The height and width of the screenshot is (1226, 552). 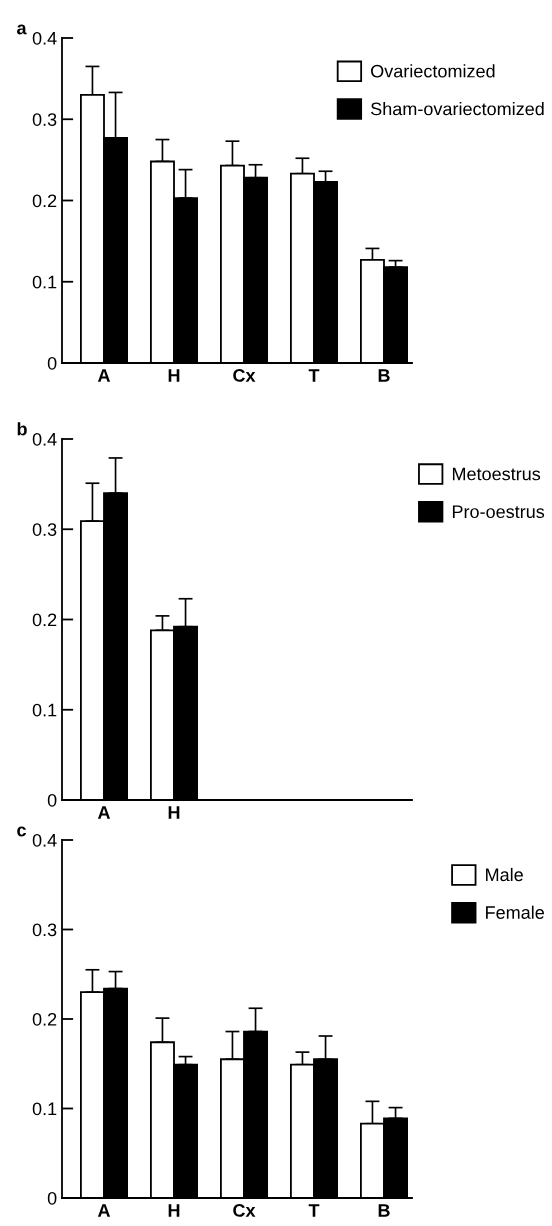 I want to click on chart-title: c, so click(x=22, y=831).